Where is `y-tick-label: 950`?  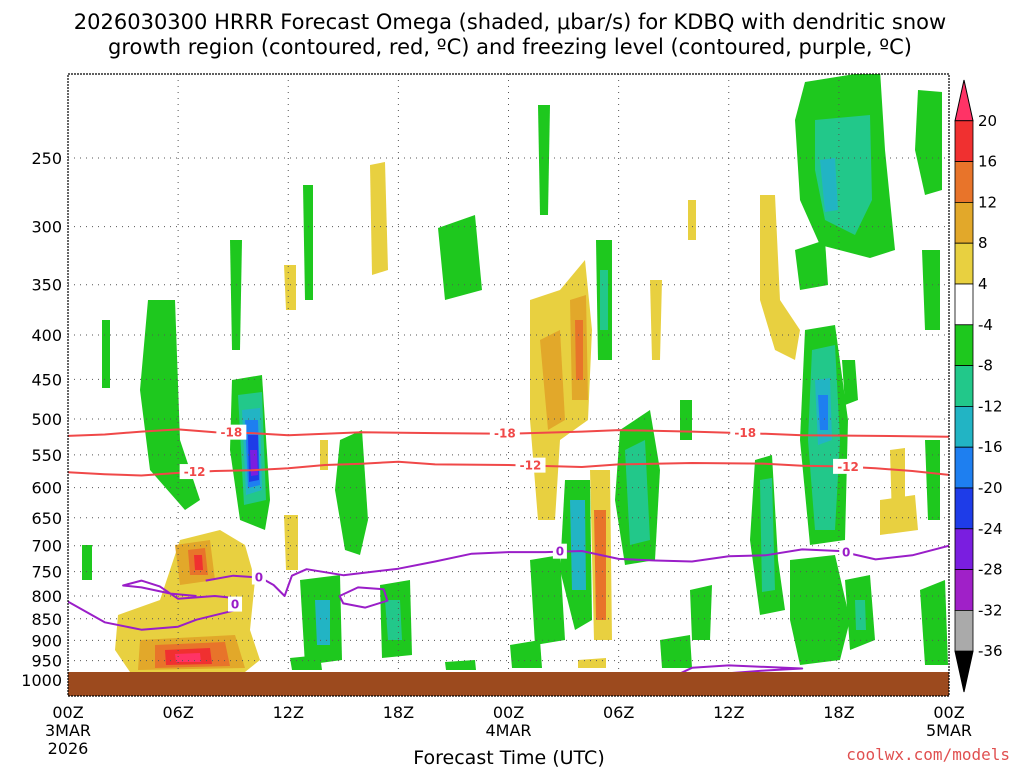 y-tick-label: 950 is located at coordinates (46, 661).